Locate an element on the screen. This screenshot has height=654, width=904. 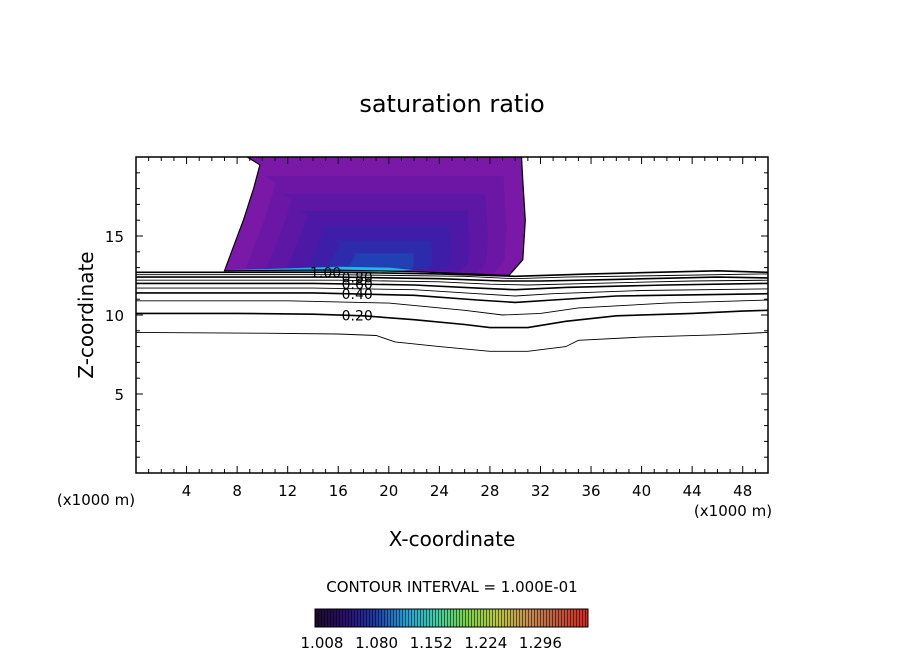
x-unit-left: (x1000 m) is located at coordinates (96, 500).